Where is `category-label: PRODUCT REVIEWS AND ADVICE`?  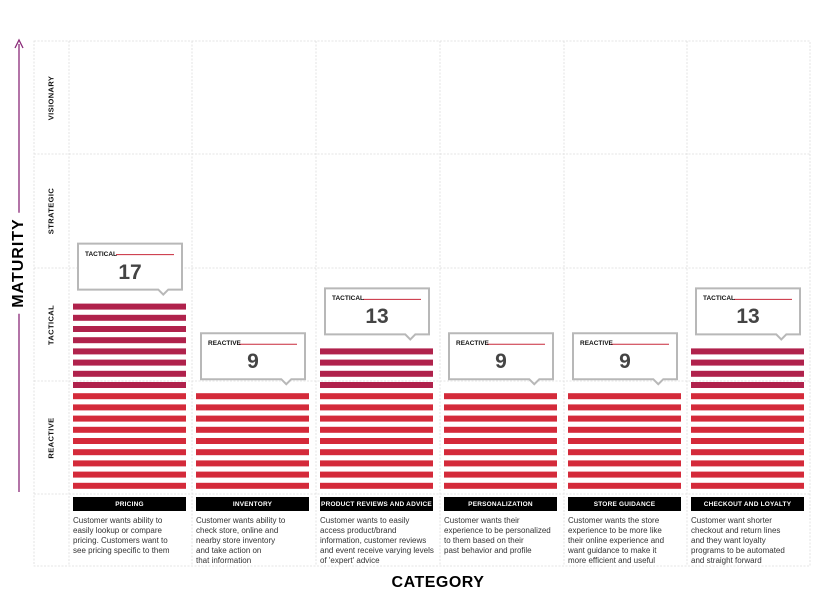
category-label: PRODUCT REVIEWS AND ADVICE is located at coordinates (376, 504).